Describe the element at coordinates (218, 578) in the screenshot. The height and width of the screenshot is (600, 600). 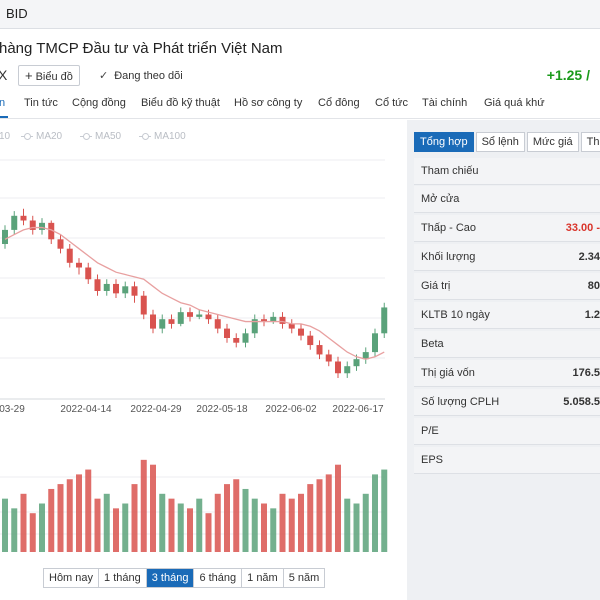
I see `range-6-months: 6 tháng` at that location.